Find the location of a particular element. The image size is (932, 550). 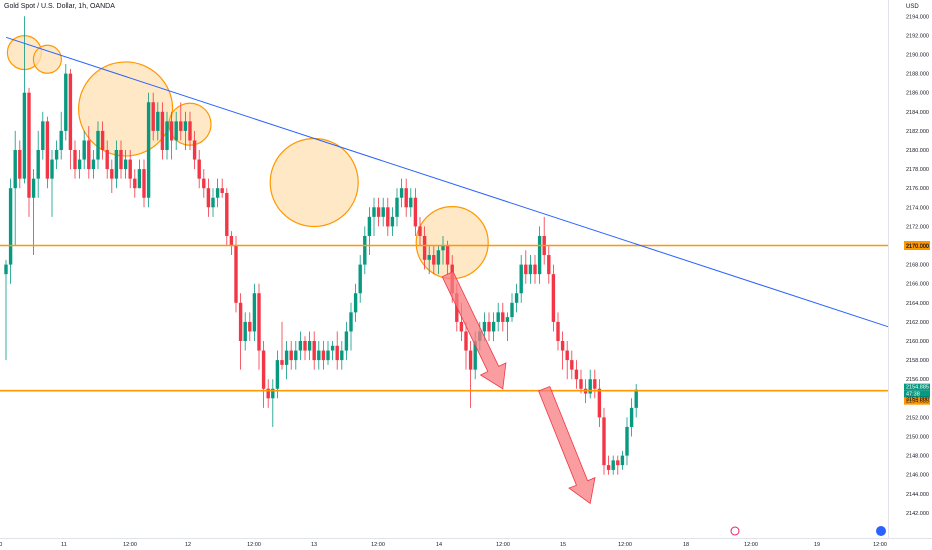

projection-arrows is located at coordinates (518, 387).